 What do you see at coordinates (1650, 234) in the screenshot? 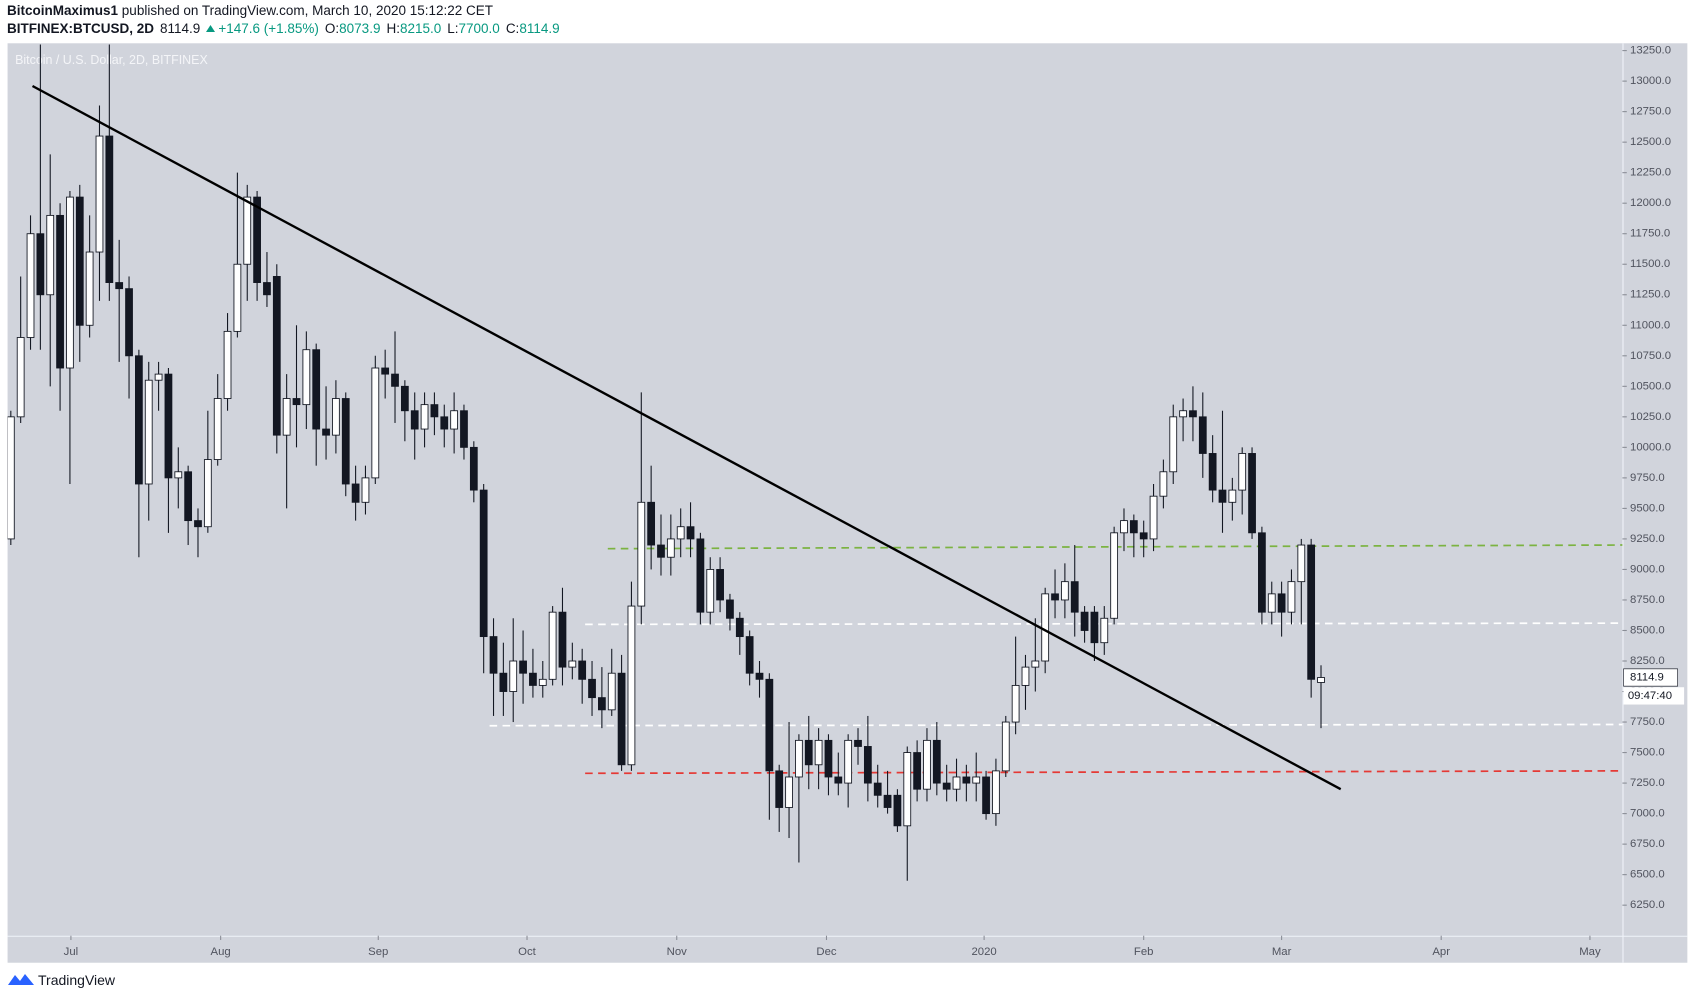
I see `y-tick-label: 11750.0` at bounding box center [1650, 234].